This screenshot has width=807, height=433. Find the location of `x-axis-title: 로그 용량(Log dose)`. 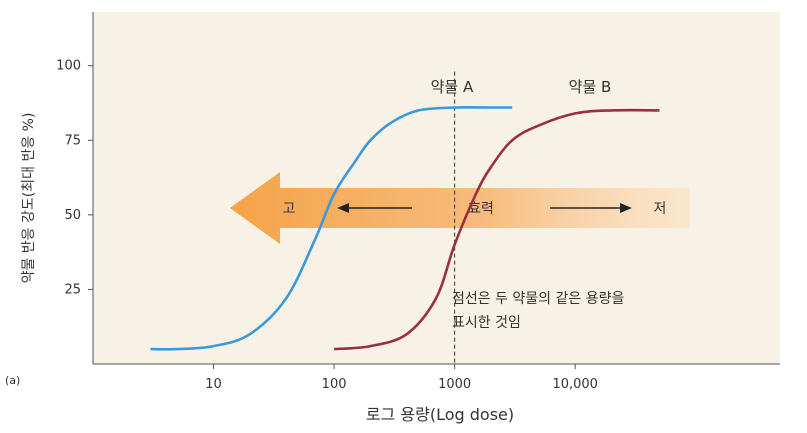

x-axis-title: 로그 용량(Log dose) is located at coordinates (440, 414).